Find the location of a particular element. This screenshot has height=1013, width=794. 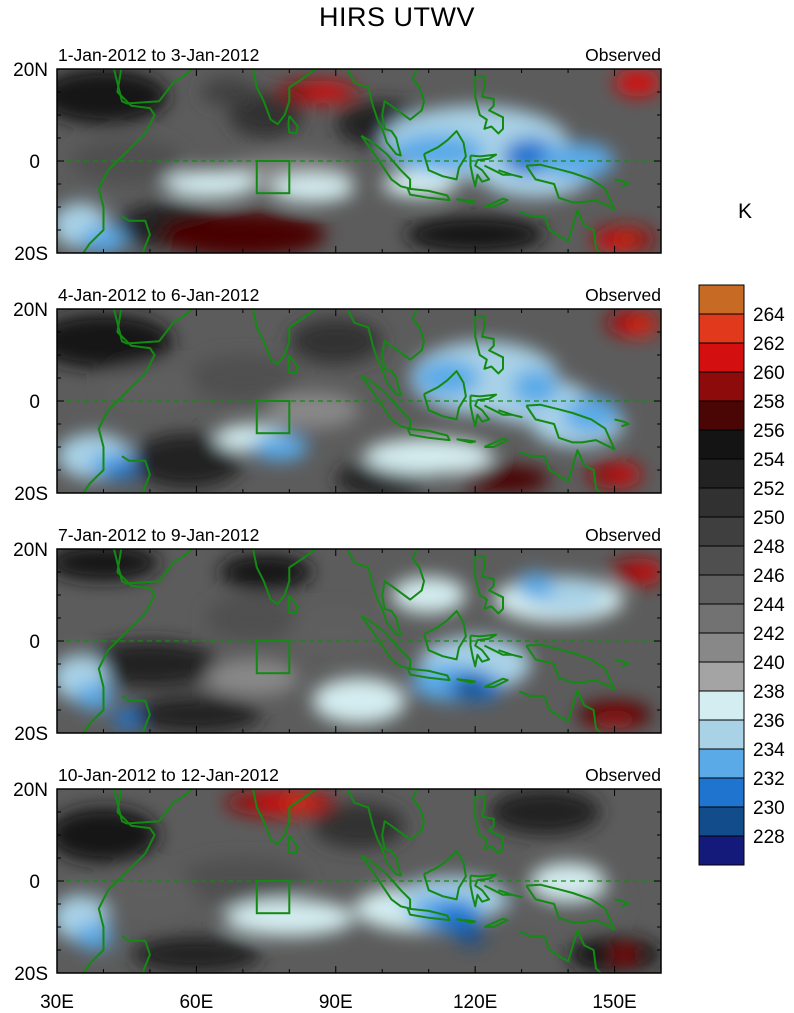

colorbar-unit: K is located at coordinates (745, 211).